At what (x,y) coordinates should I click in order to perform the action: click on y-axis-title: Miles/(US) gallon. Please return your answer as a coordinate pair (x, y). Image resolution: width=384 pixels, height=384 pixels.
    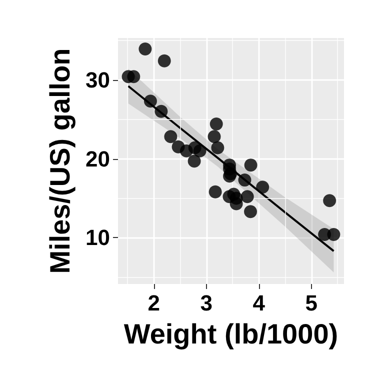
    Looking at the image, I should click on (60, 161).